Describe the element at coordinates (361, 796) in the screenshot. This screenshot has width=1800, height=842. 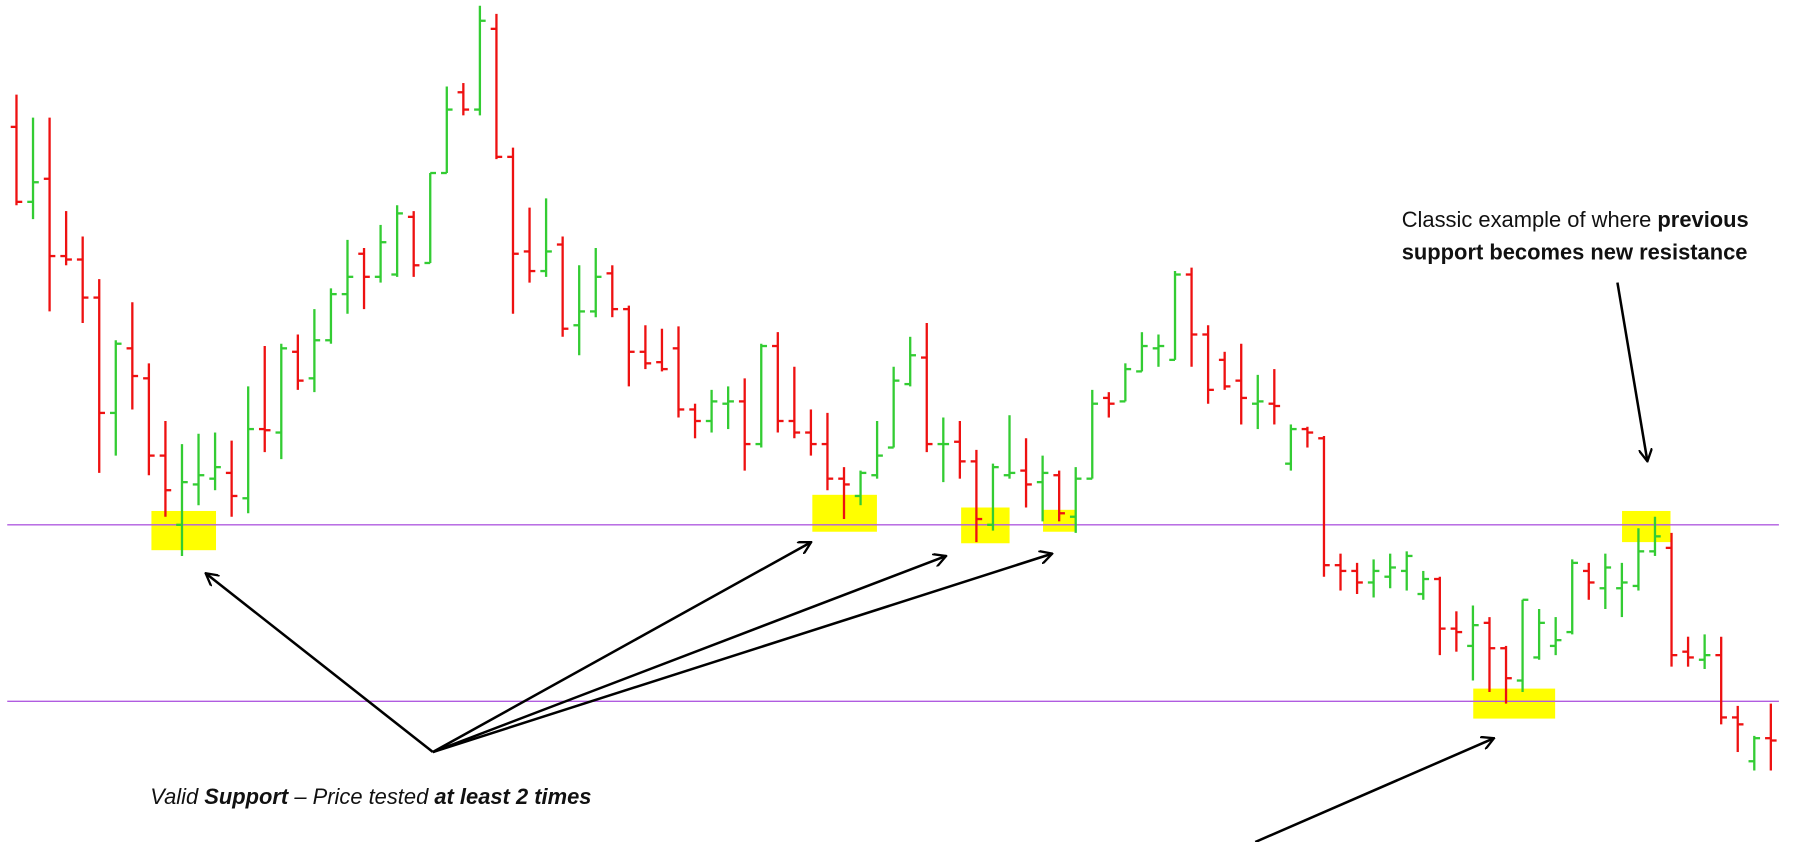
I see `annotation-text: – Price tested` at that location.